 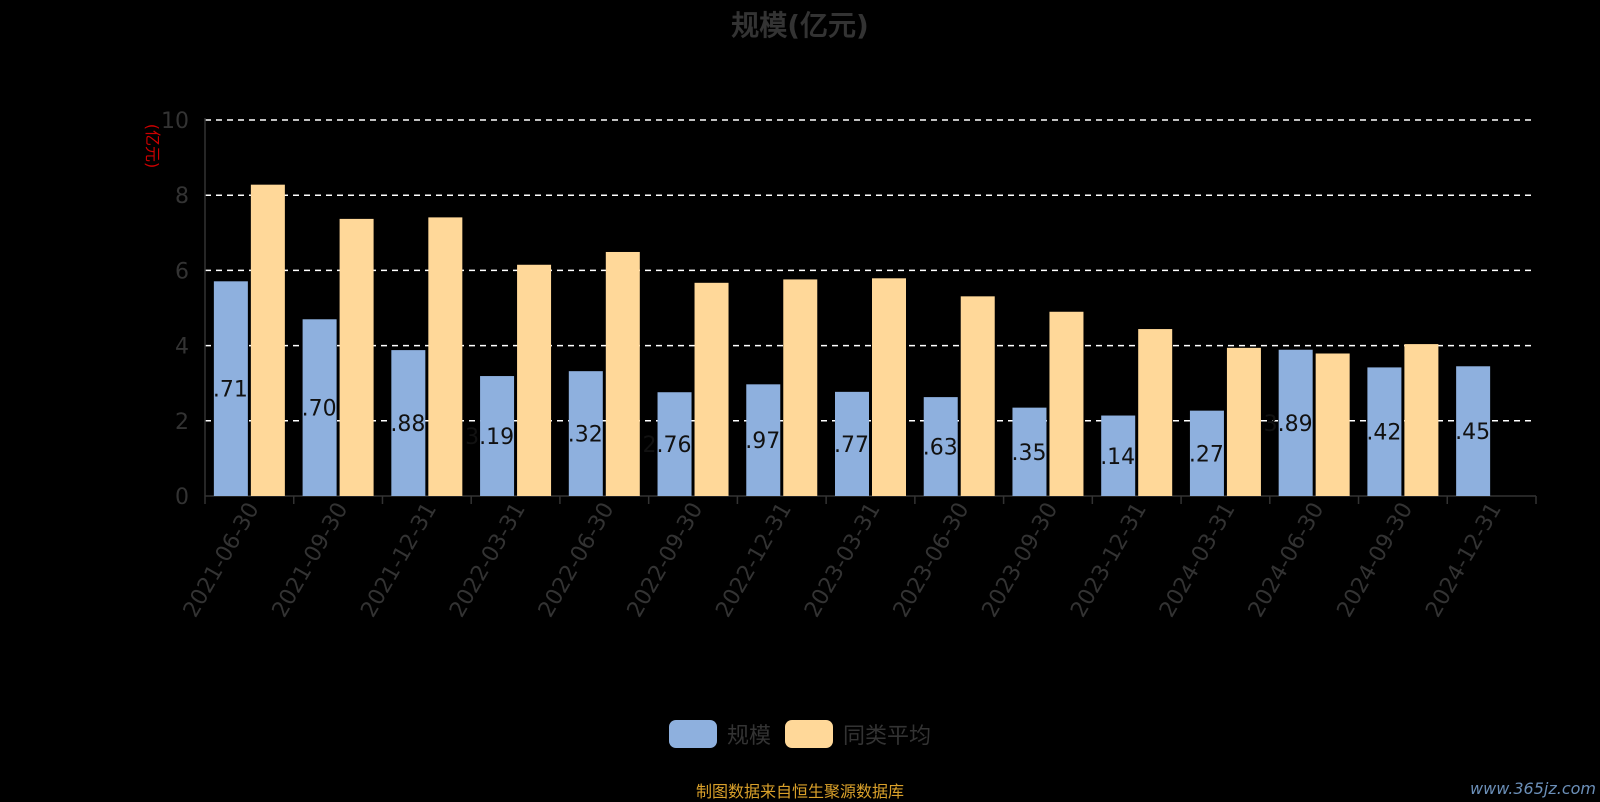 I want to click on data-label: .27, so click(x=1206, y=454).